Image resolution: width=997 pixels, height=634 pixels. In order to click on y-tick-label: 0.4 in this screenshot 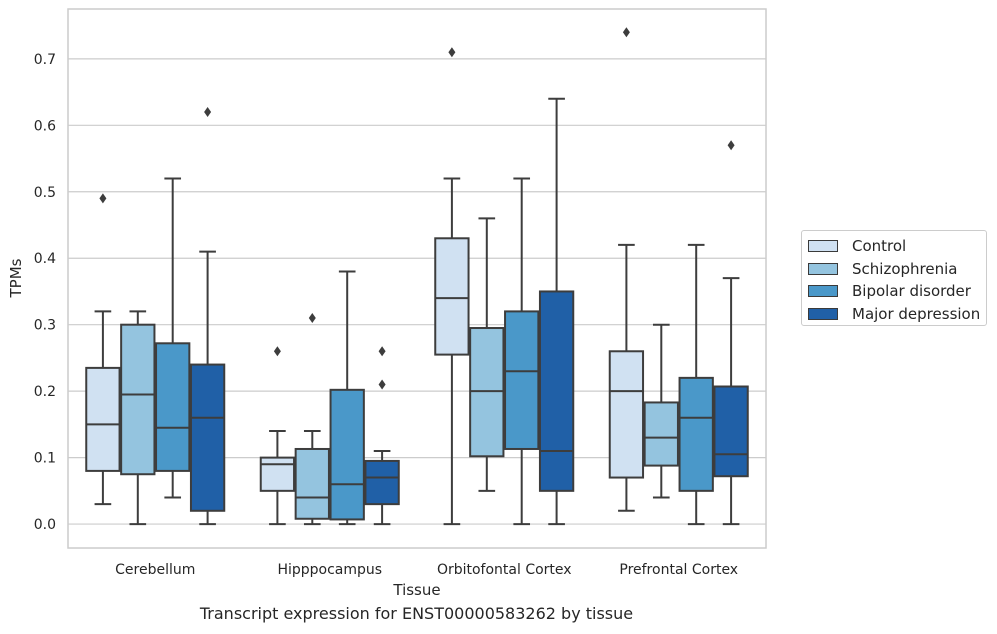, I will do `click(45, 259)`.